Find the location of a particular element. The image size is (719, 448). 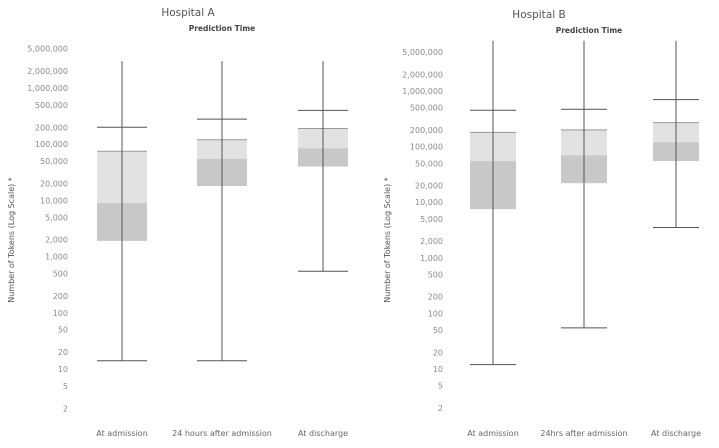

chart-title: Hospital A is located at coordinates (188, 13).